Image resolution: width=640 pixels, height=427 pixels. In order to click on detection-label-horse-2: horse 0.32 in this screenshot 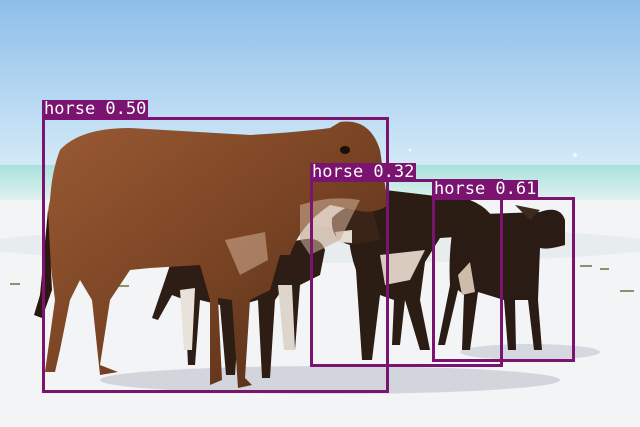, I will do `click(363, 172)`.